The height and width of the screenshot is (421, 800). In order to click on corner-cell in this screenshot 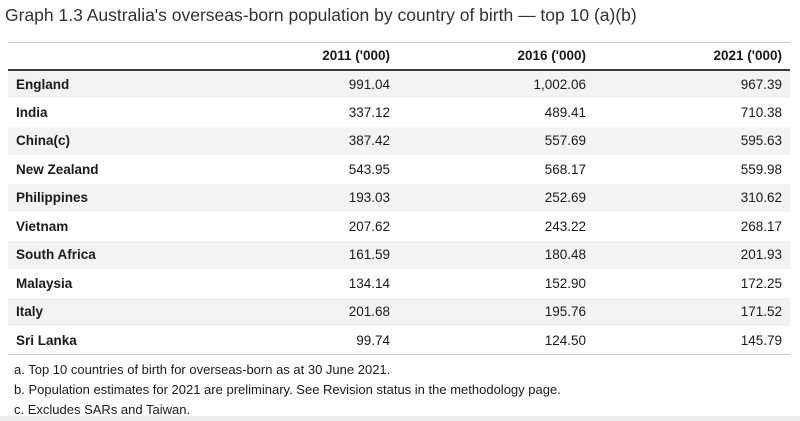, I will do `click(105, 56)`.